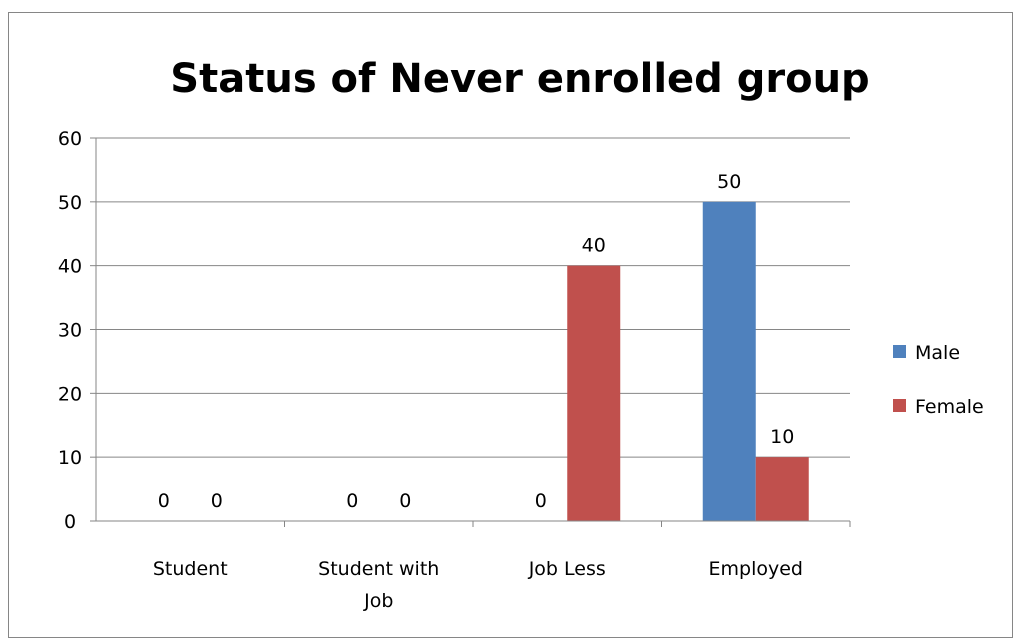 This screenshot has height=644, width=1018. What do you see at coordinates (938, 380) in the screenshot?
I see `legend: Male Female` at bounding box center [938, 380].